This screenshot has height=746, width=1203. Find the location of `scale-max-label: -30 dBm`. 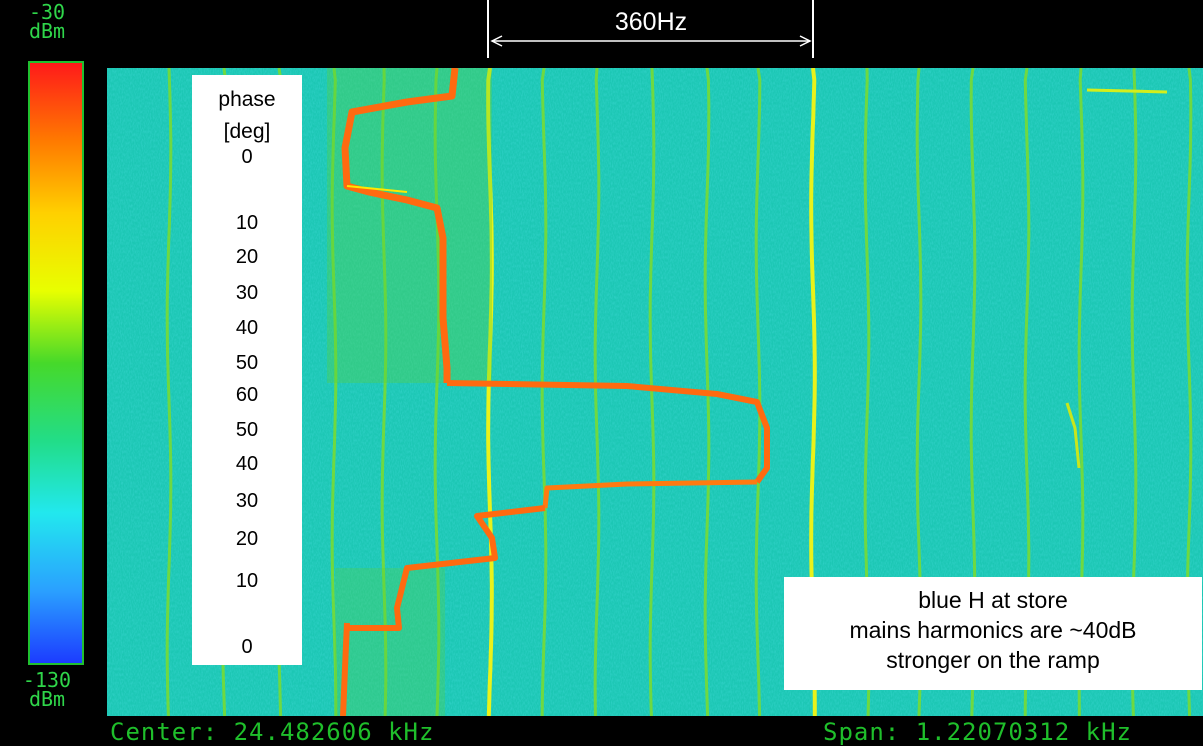

scale-max-label: -30 dBm is located at coordinates (47, 21).